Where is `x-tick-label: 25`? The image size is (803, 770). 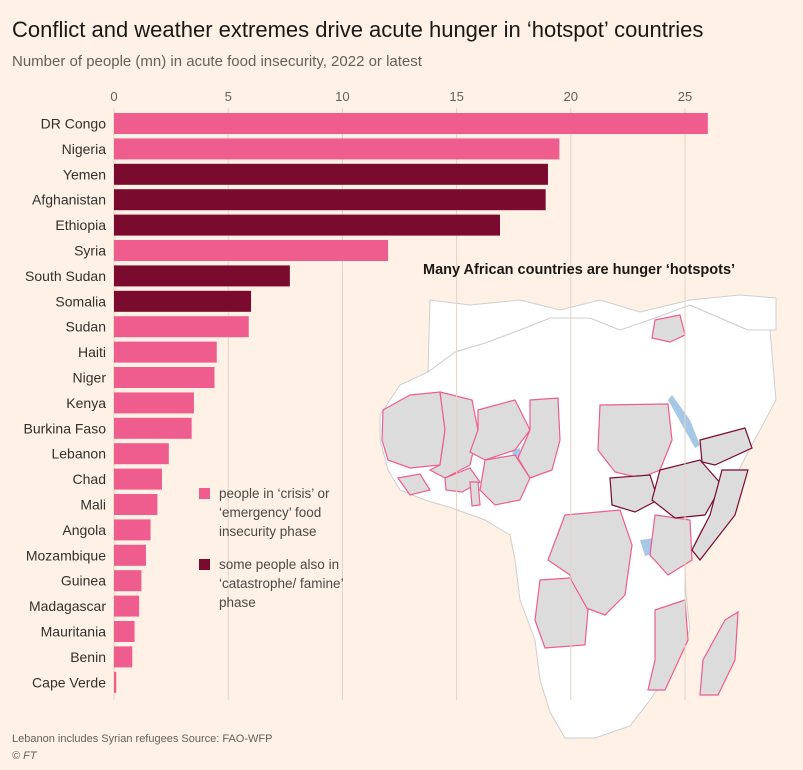 x-tick-label: 25 is located at coordinates (685, 96).